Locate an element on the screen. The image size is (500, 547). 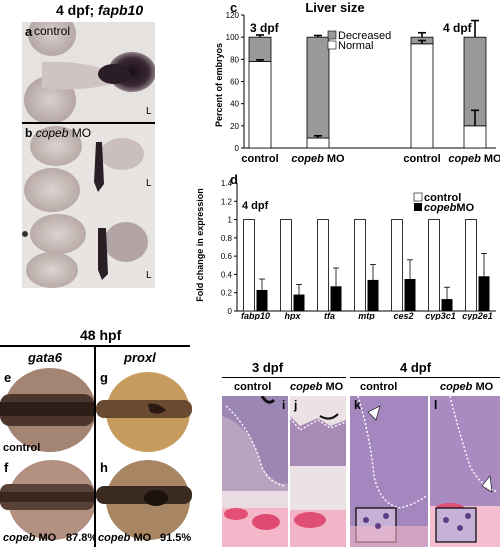
chart-c-xlabel-2: copeb MO is located at coordinates (318, 159).